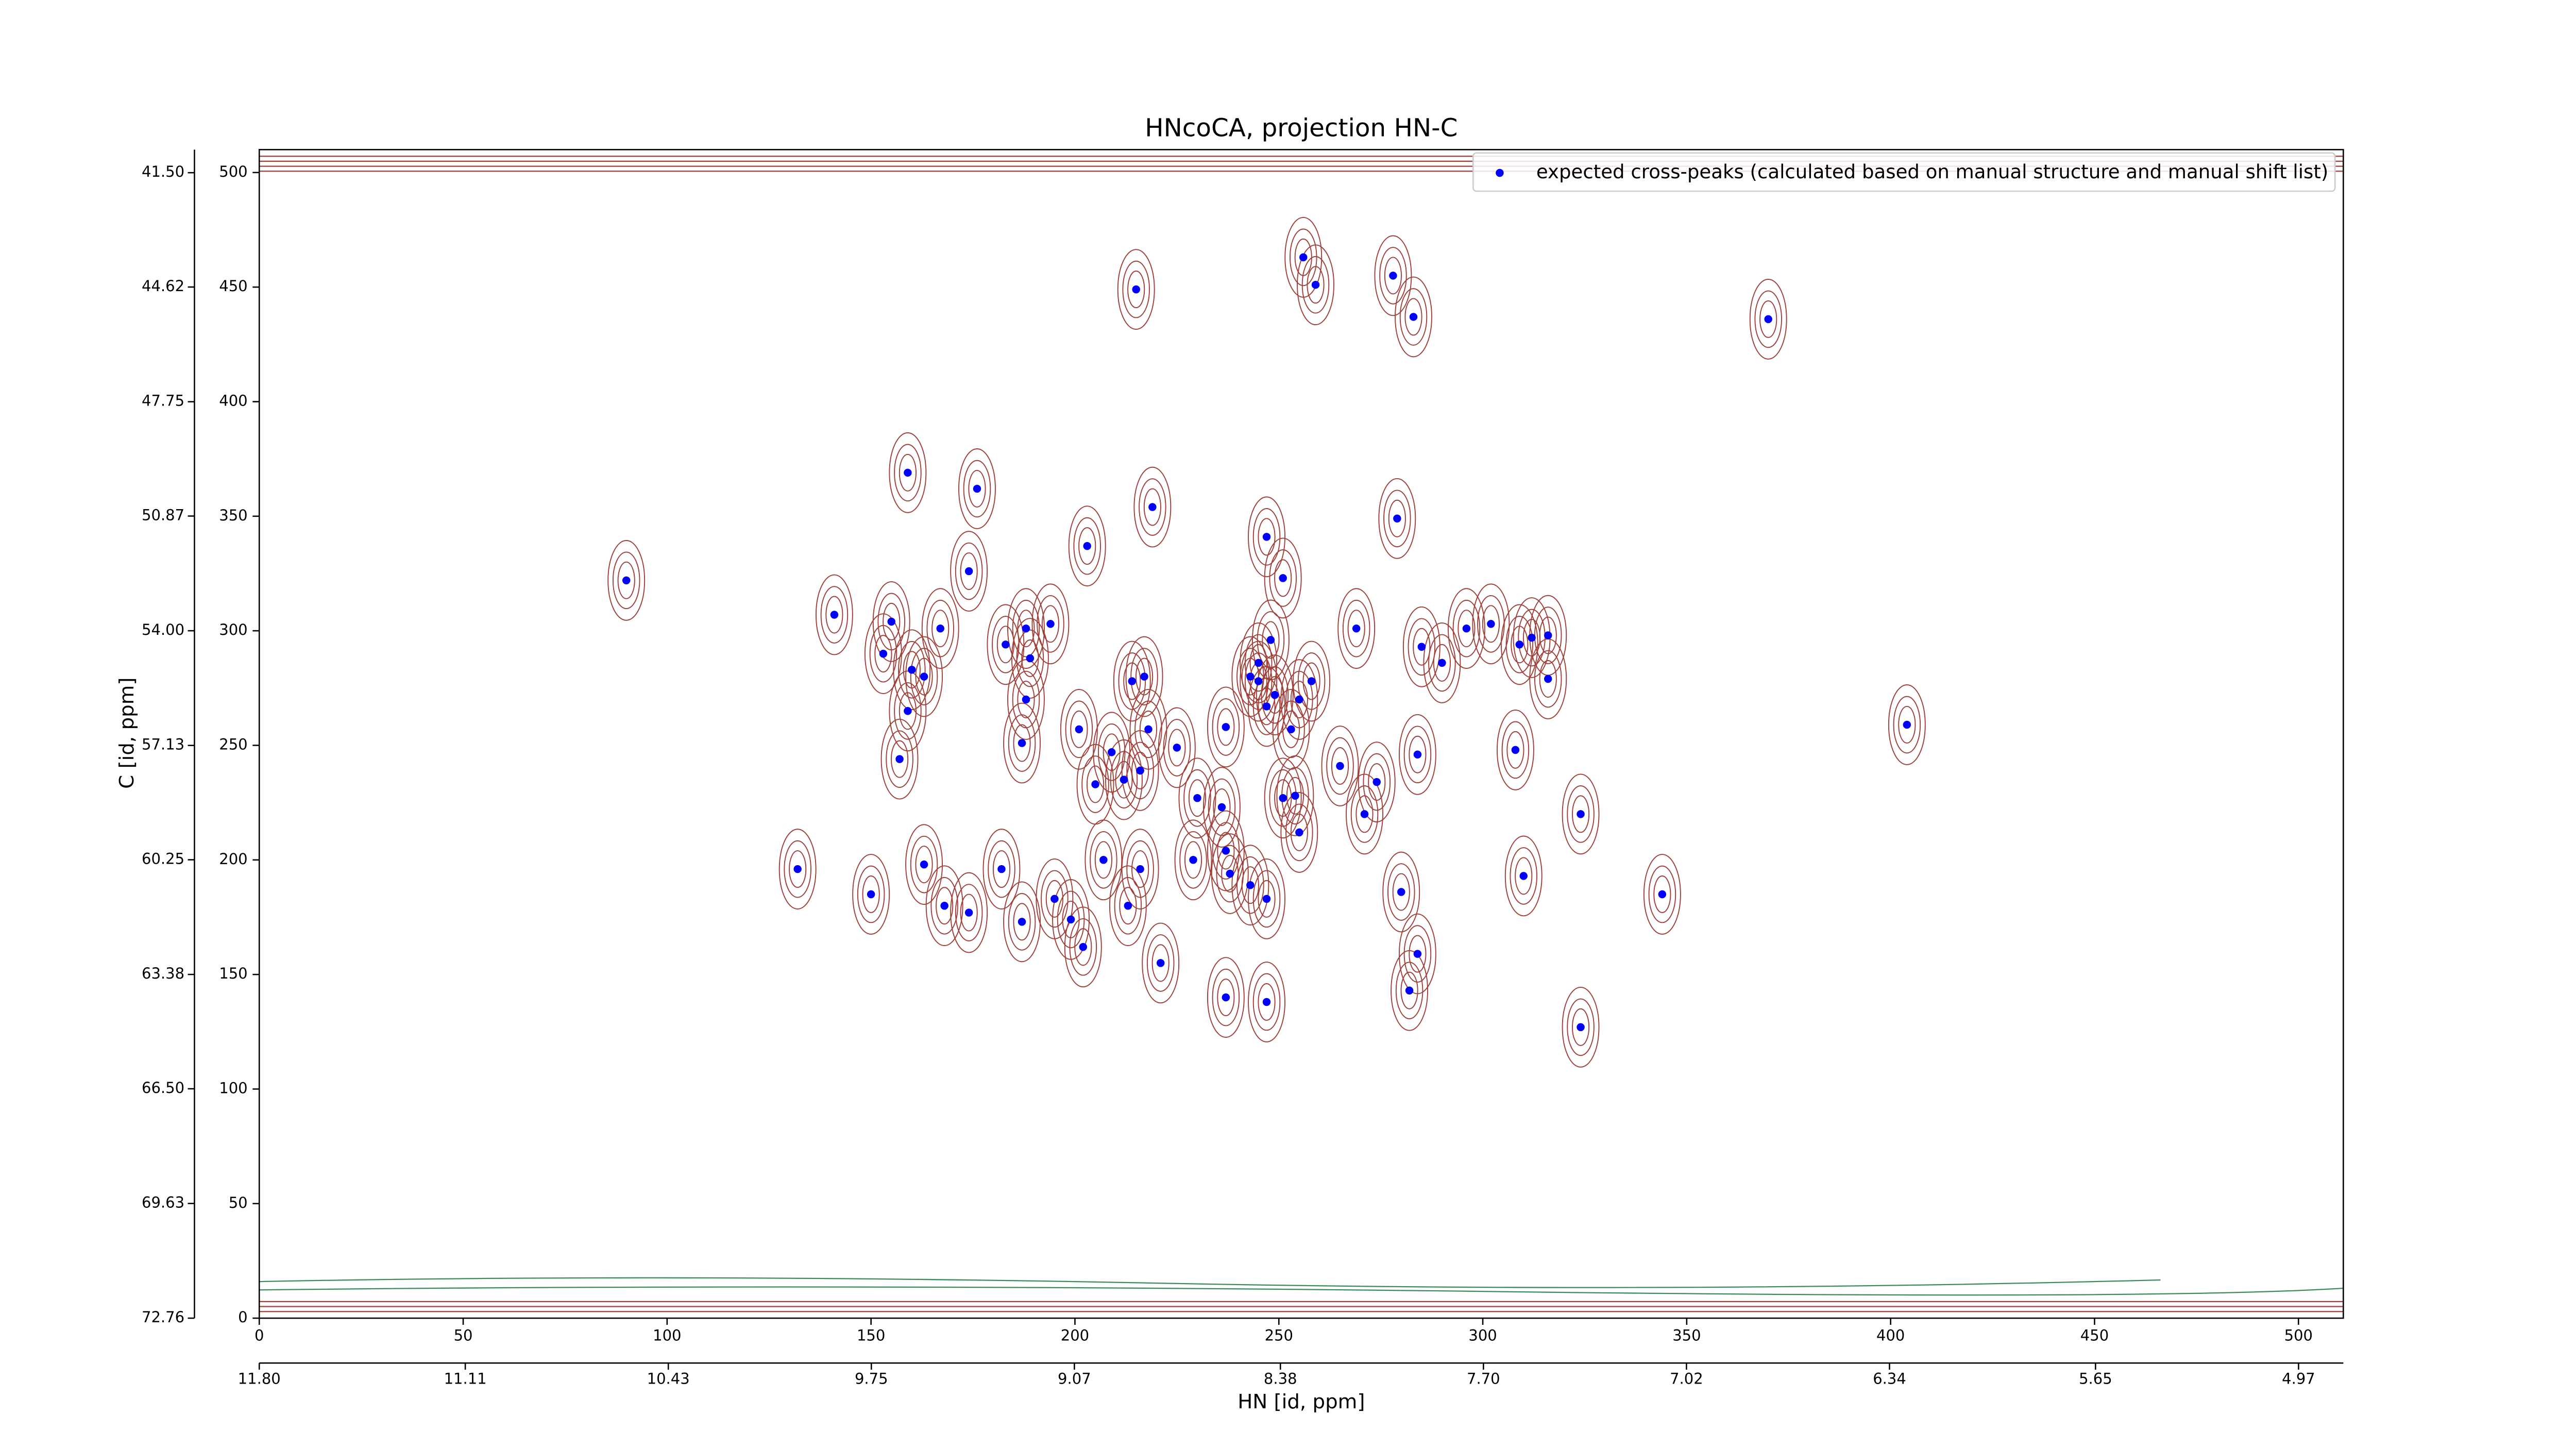 This screenshot has width=2576, height=1449. Describe the element at coordinates (2298, 1378) in the screenshot. I see `x2-tick-label: 4.97` at that location.